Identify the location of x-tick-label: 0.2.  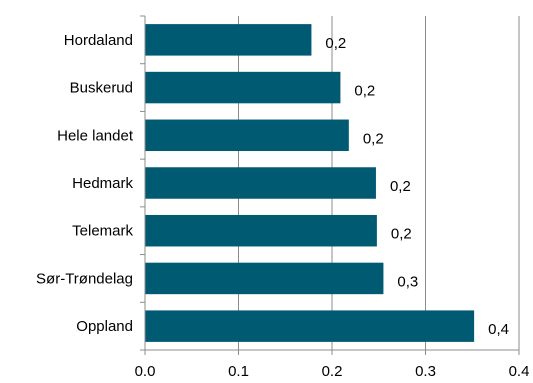
(332, 371).